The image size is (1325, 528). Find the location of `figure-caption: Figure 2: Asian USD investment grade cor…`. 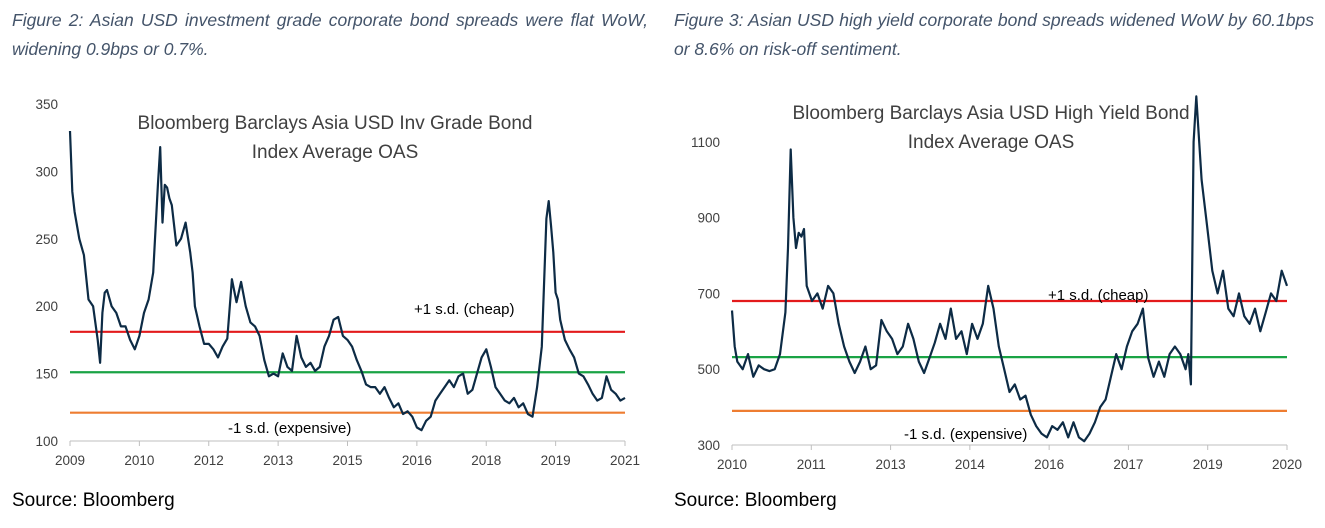

figure-caption: Figure 2: Asian USD investment grade cor… is located at coordinates (330, 34).